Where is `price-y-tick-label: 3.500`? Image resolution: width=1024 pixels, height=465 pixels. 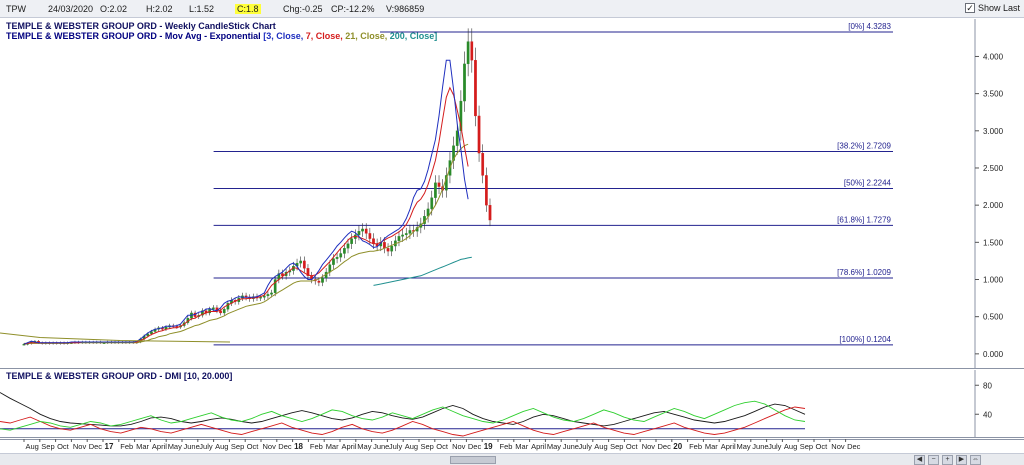 price-y-tick-label: 3.500 is located at coordinates (993, 94).